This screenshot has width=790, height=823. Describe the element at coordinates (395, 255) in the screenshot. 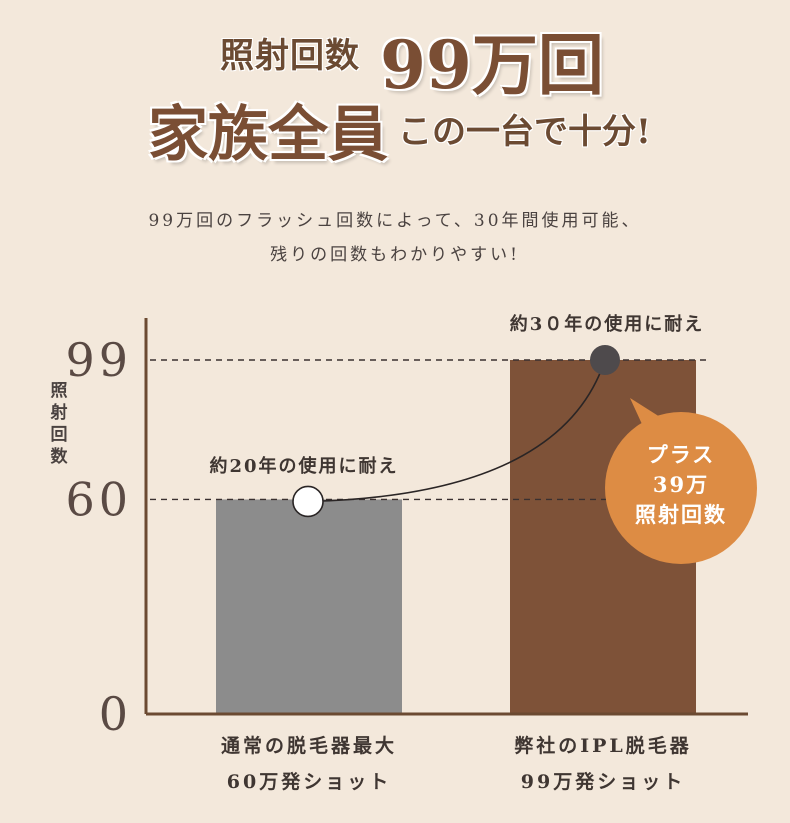

I see `subtitle-line-2: 残りの回数もわかりやすい!` at that location.